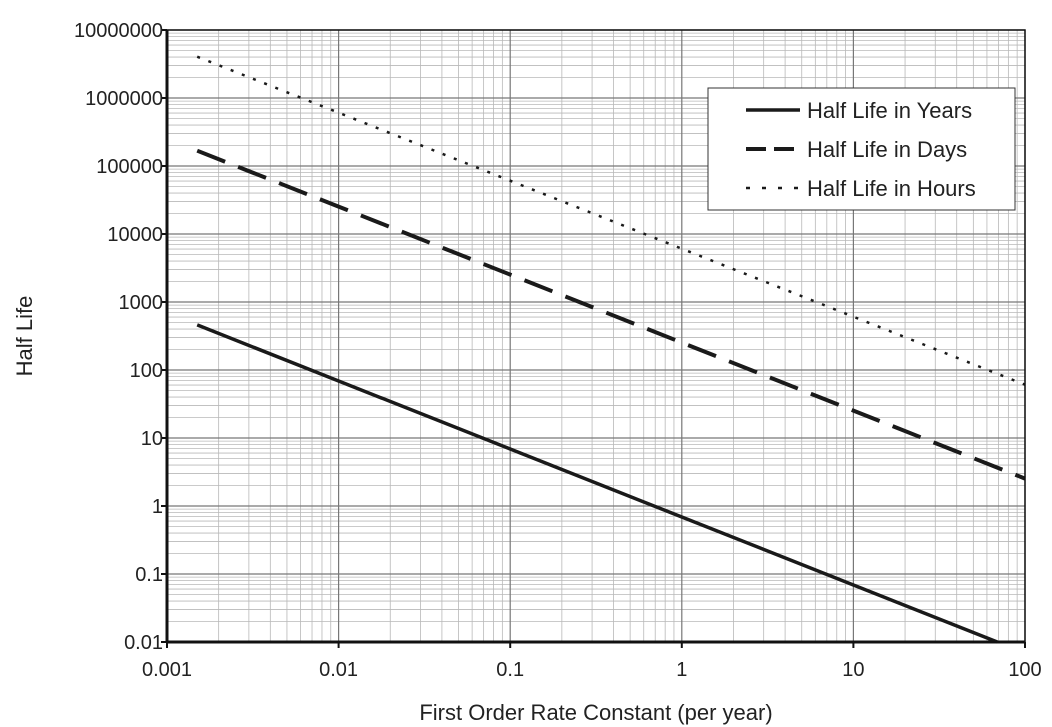 Image resolution: width=1052 pixels, height=727 pixels. What do you see at coordinates (157, 507) in the screenshot?
I see `y-tick-label: 1` at bounding box center [157, 507].